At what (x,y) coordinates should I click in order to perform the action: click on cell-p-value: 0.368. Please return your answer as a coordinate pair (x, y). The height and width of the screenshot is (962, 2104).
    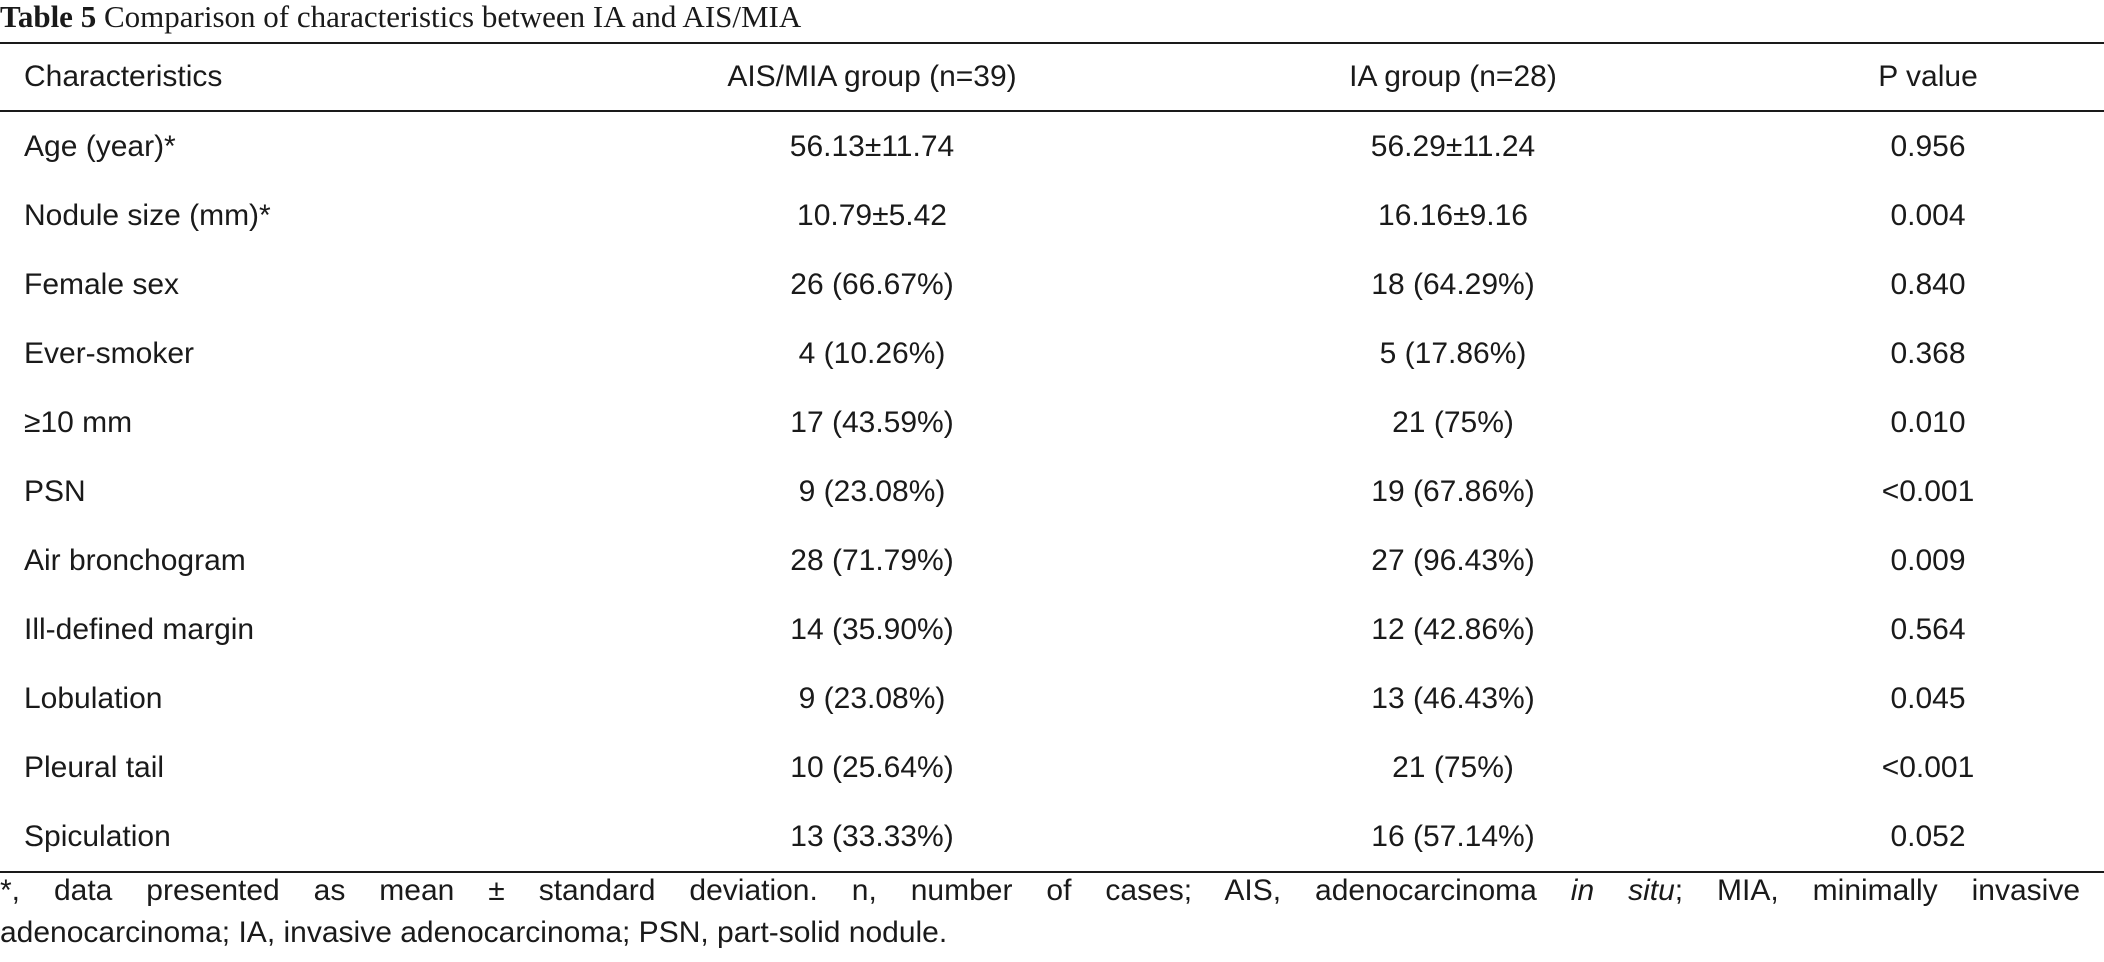
    Looking at the image, I should click on (1928, 353).